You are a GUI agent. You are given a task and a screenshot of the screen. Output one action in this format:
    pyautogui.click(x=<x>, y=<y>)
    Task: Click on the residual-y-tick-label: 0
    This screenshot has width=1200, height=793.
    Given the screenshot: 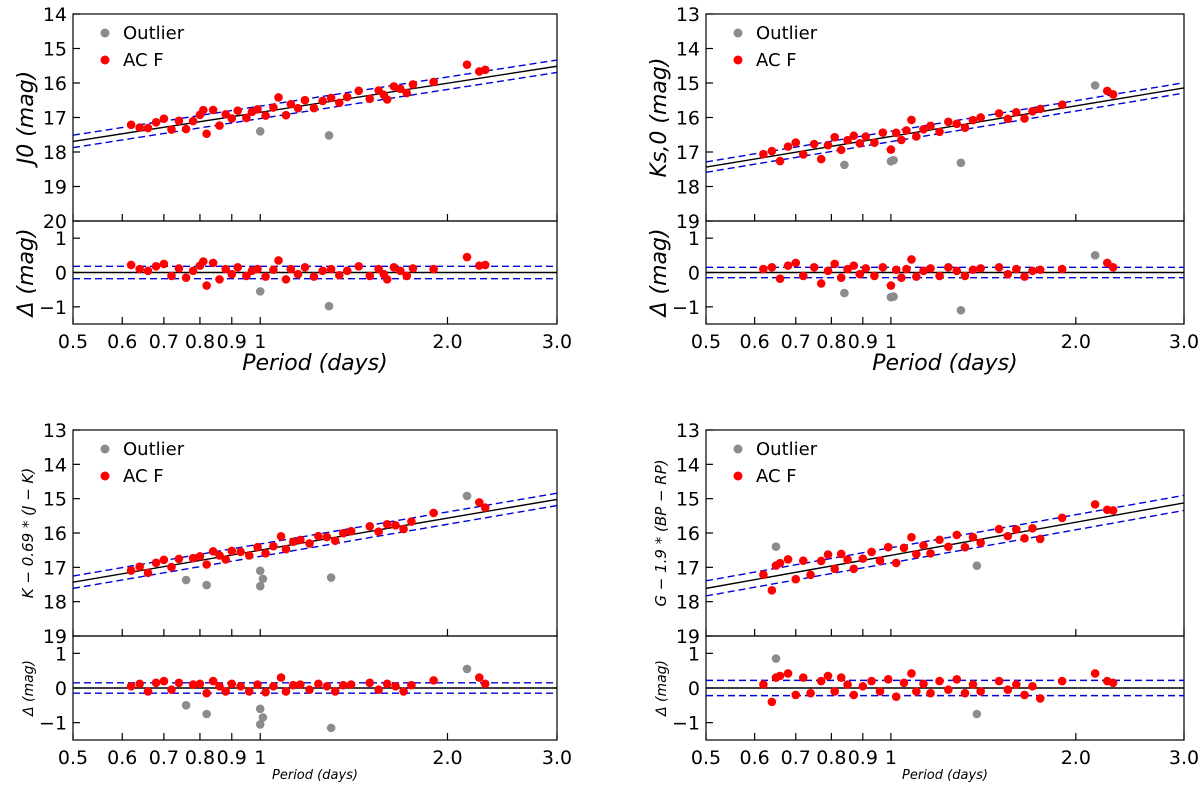 What is the action you would take?
    pyautogui.click(x=61, y=274)
    